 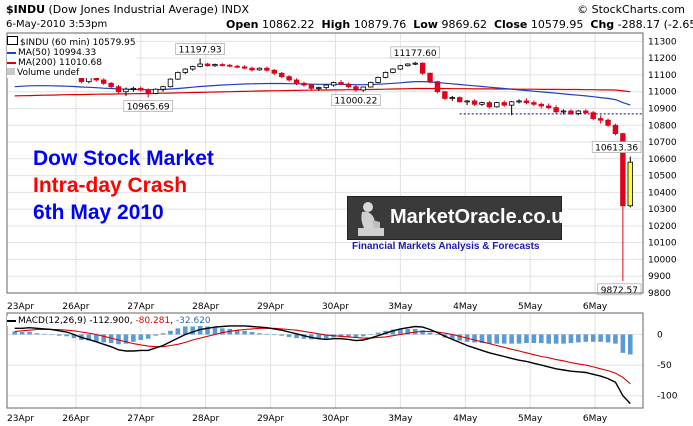 What do you see at coordinates (465, 307) in the screenshot?
I see `price-x-tick-label: 4May` at bounding box center [465, 307].